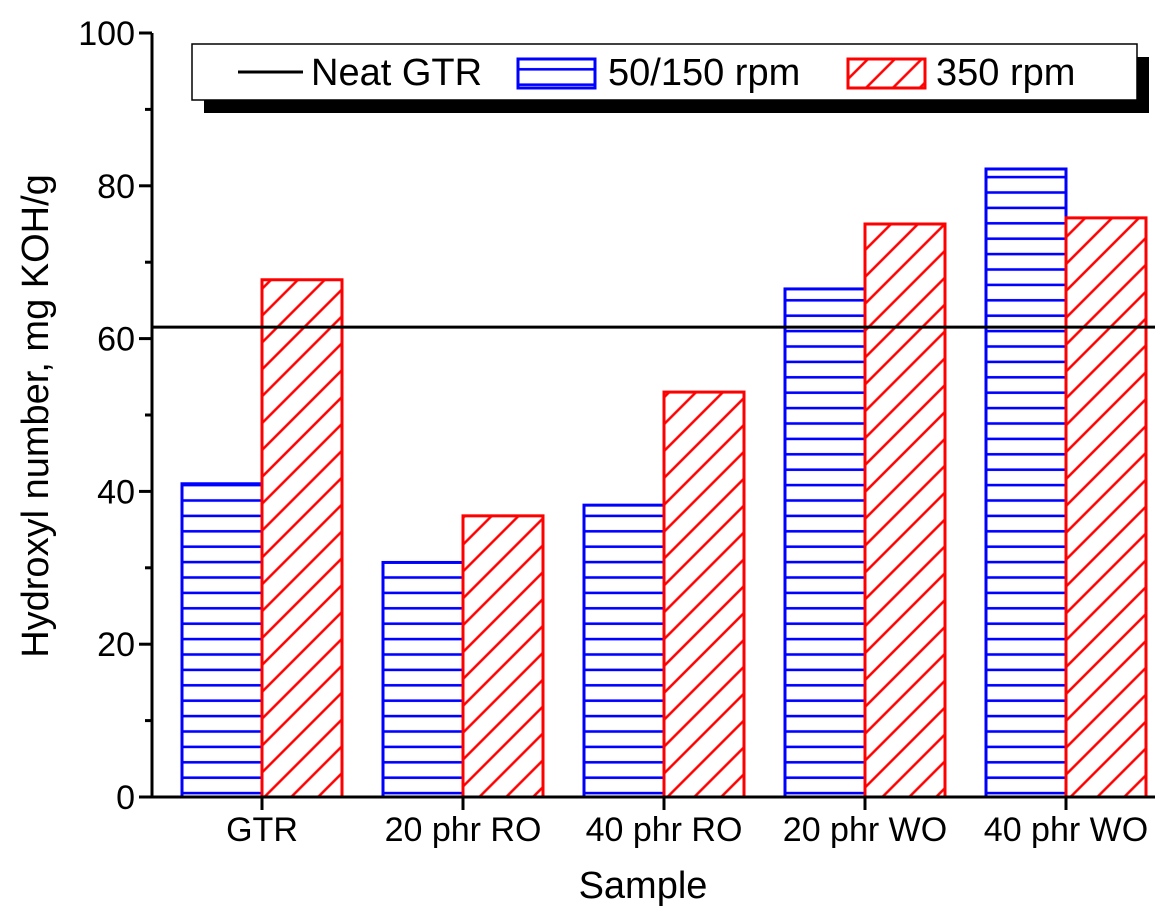 The width and height of the screenshot is (1155, 917). I want to click on y-tick-label-1: 20, so click(116, 645).